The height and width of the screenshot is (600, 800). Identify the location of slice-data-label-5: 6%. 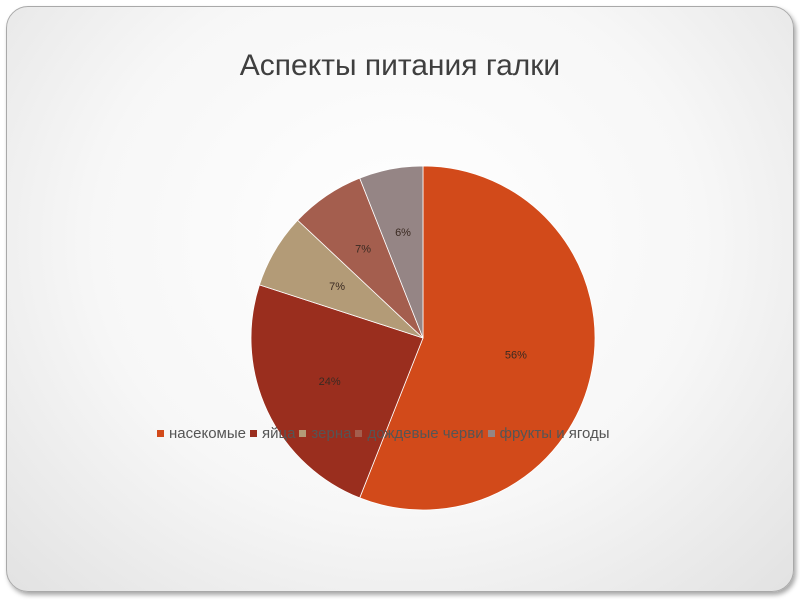
(403, 233).